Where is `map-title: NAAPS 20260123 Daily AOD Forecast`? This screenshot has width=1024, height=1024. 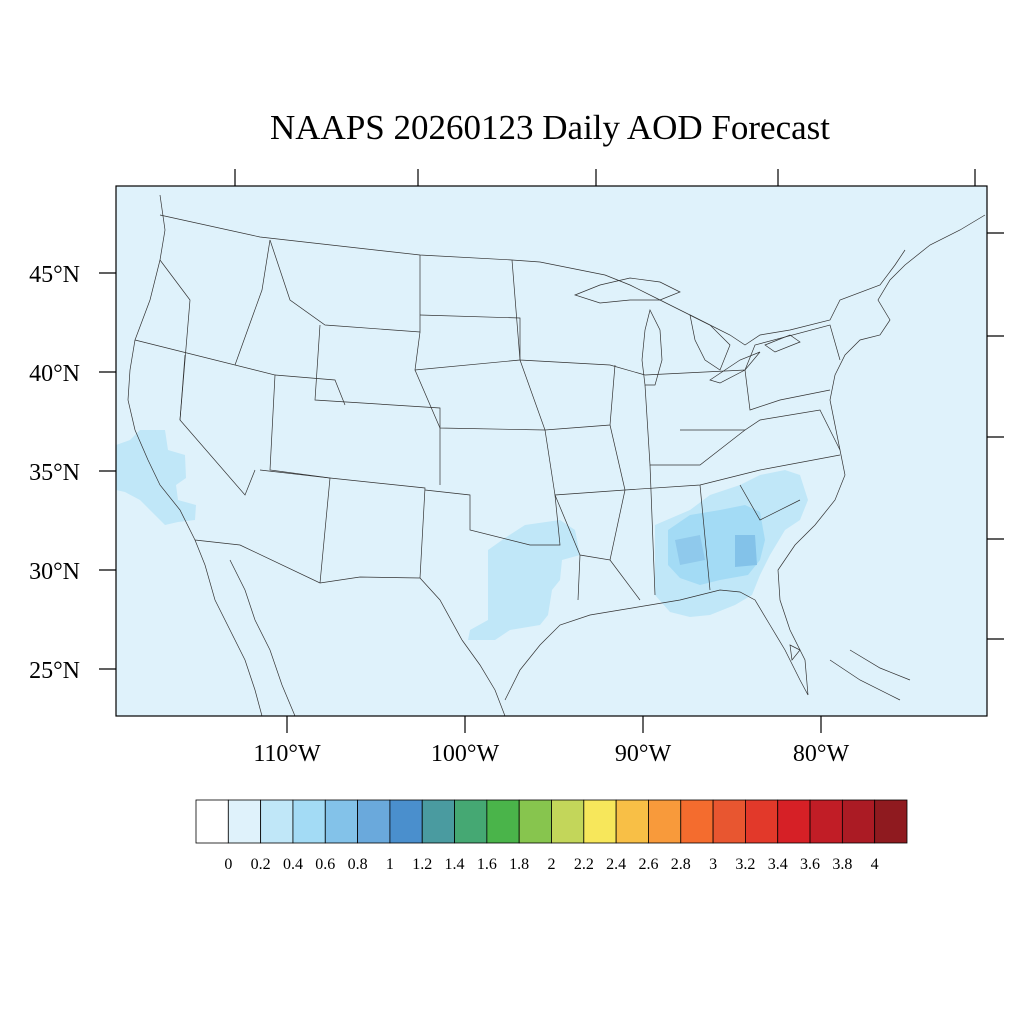 map-title: NAAPS 20260123 Daily AOD Forecast is located at coordinates (550, 127).